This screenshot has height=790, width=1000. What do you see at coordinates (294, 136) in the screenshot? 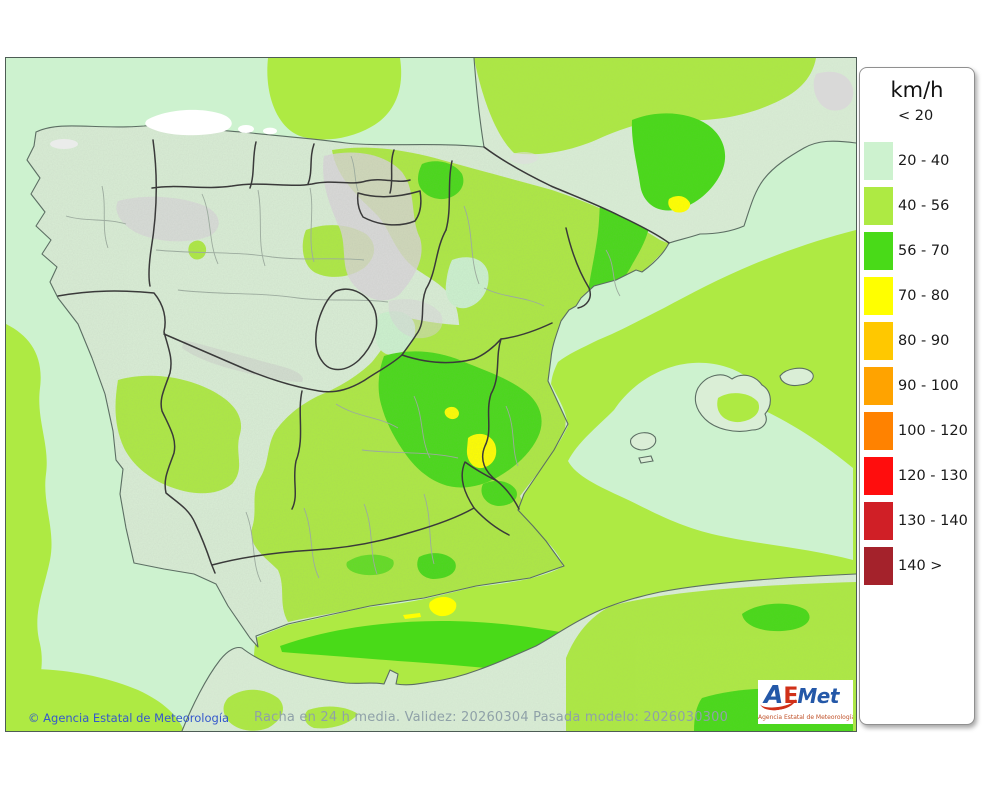
I see `calm-white-patches` at bounding box center [294, 136].